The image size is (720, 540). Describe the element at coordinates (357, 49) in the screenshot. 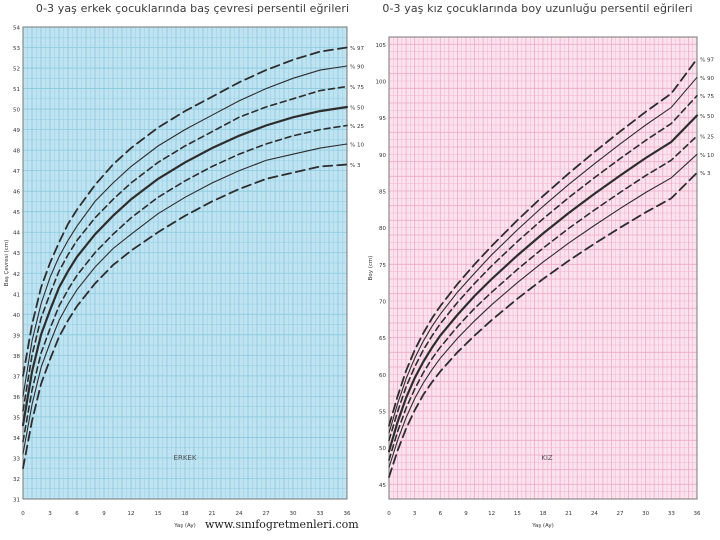

I see `percentile-label-head: % 97` at that location.